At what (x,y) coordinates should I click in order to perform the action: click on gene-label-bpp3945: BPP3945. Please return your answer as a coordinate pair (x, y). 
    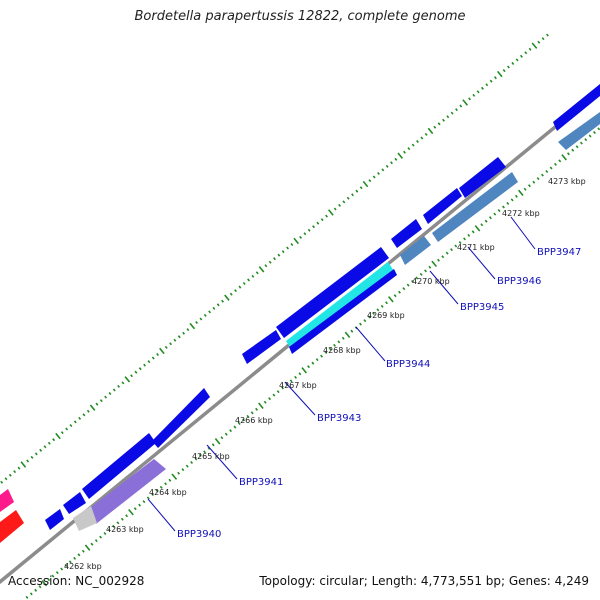
    Looking at the image, I should click on (482, 307).